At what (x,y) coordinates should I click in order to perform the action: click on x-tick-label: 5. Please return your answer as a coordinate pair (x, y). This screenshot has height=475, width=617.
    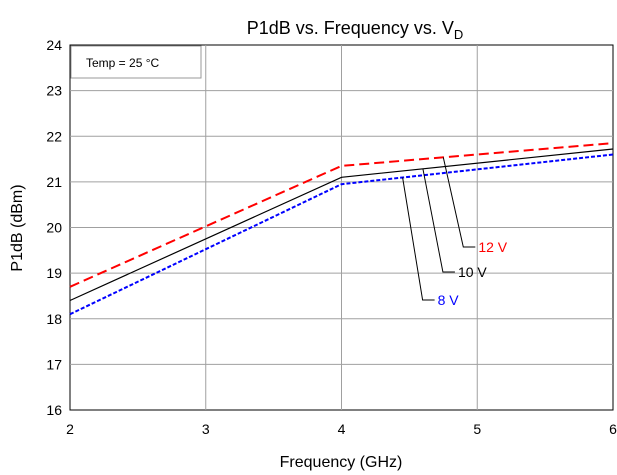
    Looking at the image, I should click on (477, 429).